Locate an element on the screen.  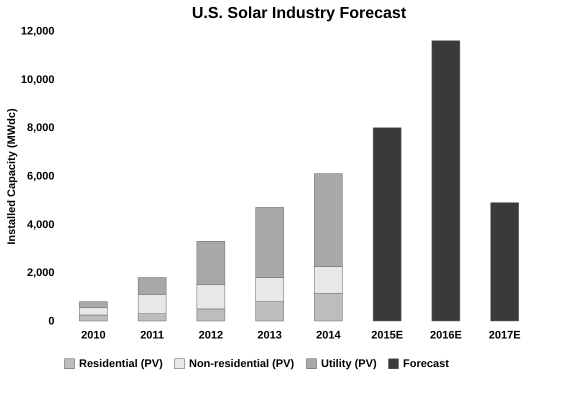
y-tick-label: 0 is located at coordinates (51, 322).